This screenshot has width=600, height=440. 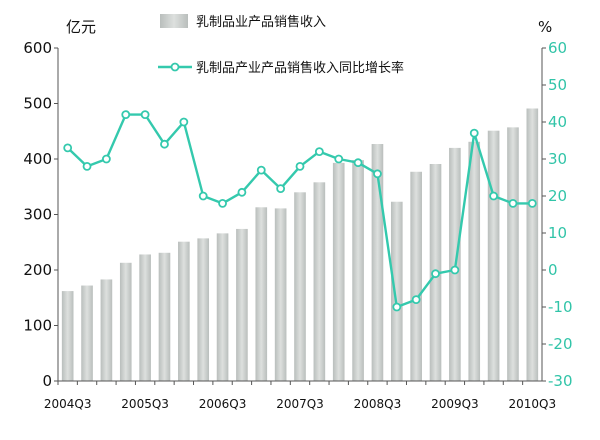 What do you see at coordinates (557, 159) in the screenshot?
I see `right-tick-label: 30` at bounding box center [557, 159].